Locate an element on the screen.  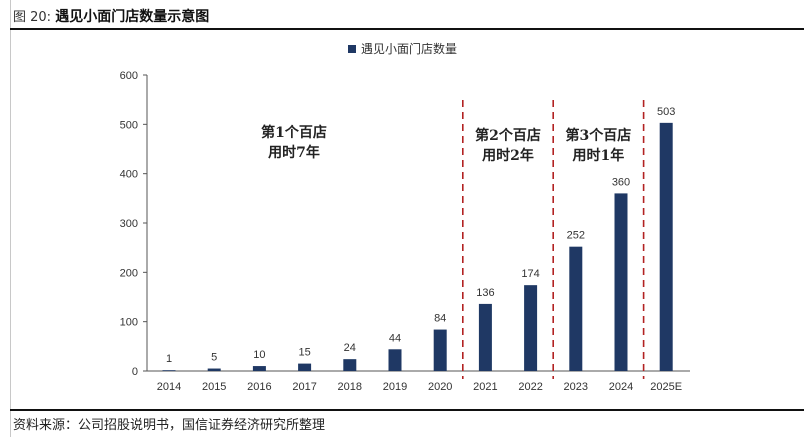
y-tick-label: 400 is located at coordinates (129, 175).